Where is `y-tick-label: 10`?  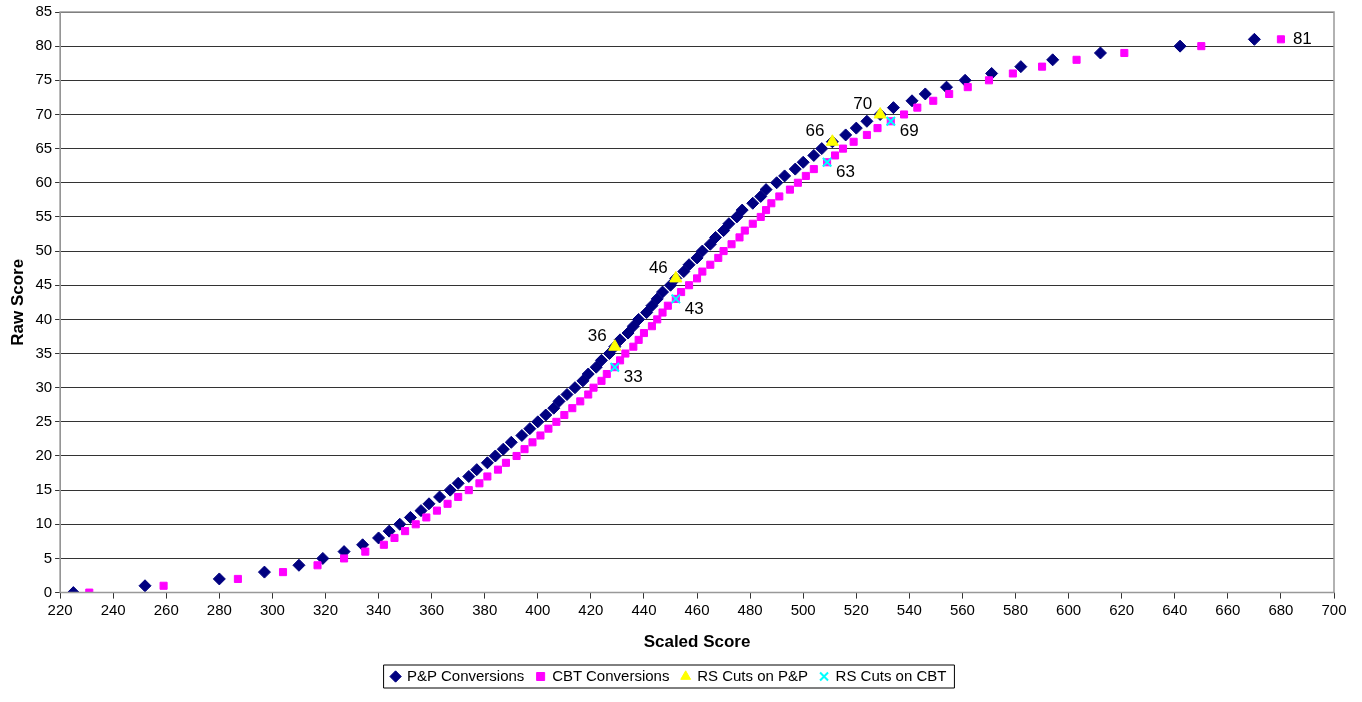
y-tick-label: 10 is located at coordinates (44, 523).